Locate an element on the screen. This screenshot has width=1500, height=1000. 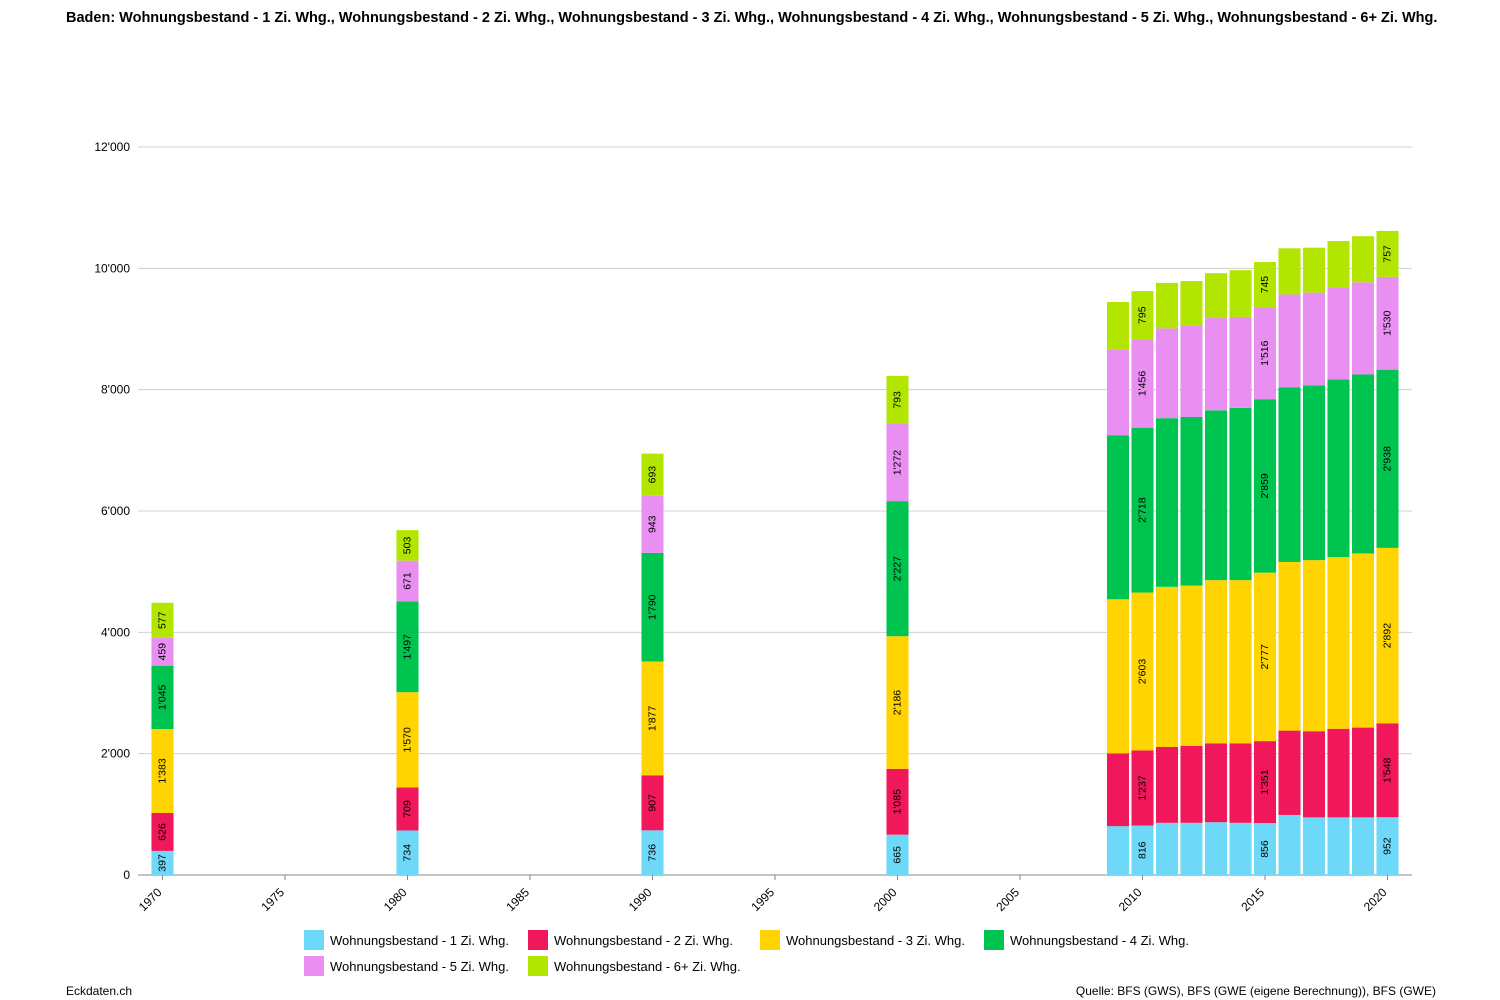
bar-value-label: 816 is located at coordinates (1142, 850).